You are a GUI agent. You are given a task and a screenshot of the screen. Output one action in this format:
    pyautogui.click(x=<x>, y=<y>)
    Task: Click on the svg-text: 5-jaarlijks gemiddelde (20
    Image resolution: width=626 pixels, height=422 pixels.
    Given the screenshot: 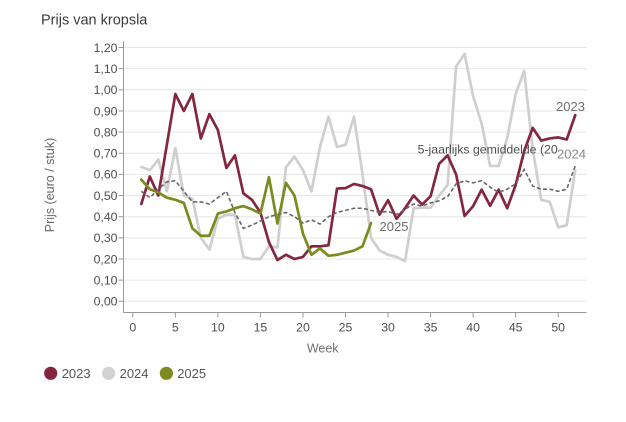 What is the action you would take?
    pyautogui.click(x=488, y=150)
    